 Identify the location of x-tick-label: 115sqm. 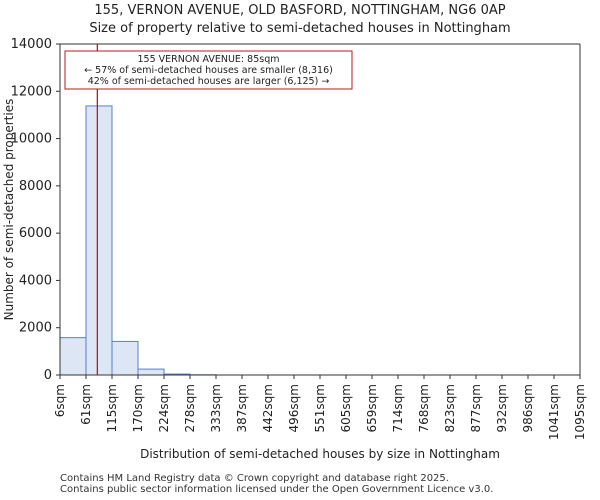
(112, 408).